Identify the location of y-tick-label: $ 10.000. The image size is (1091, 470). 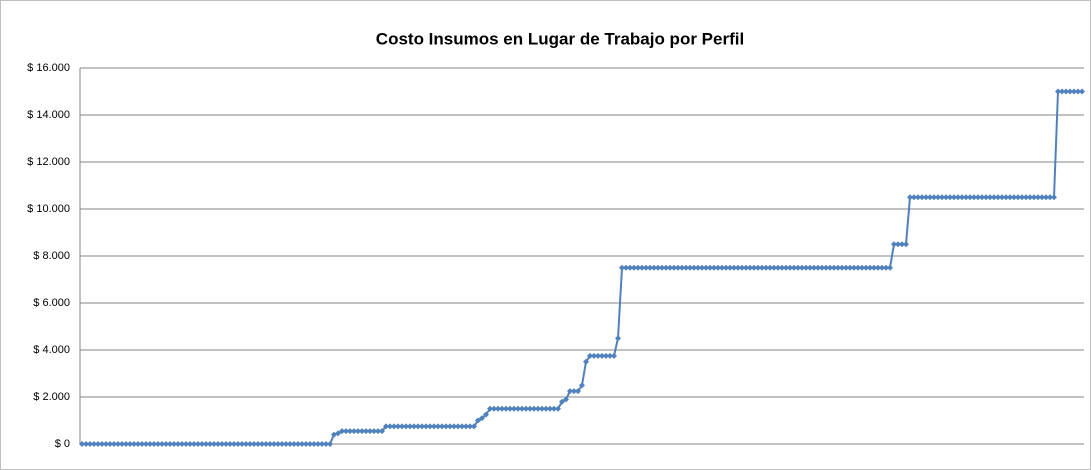
(48, 209).